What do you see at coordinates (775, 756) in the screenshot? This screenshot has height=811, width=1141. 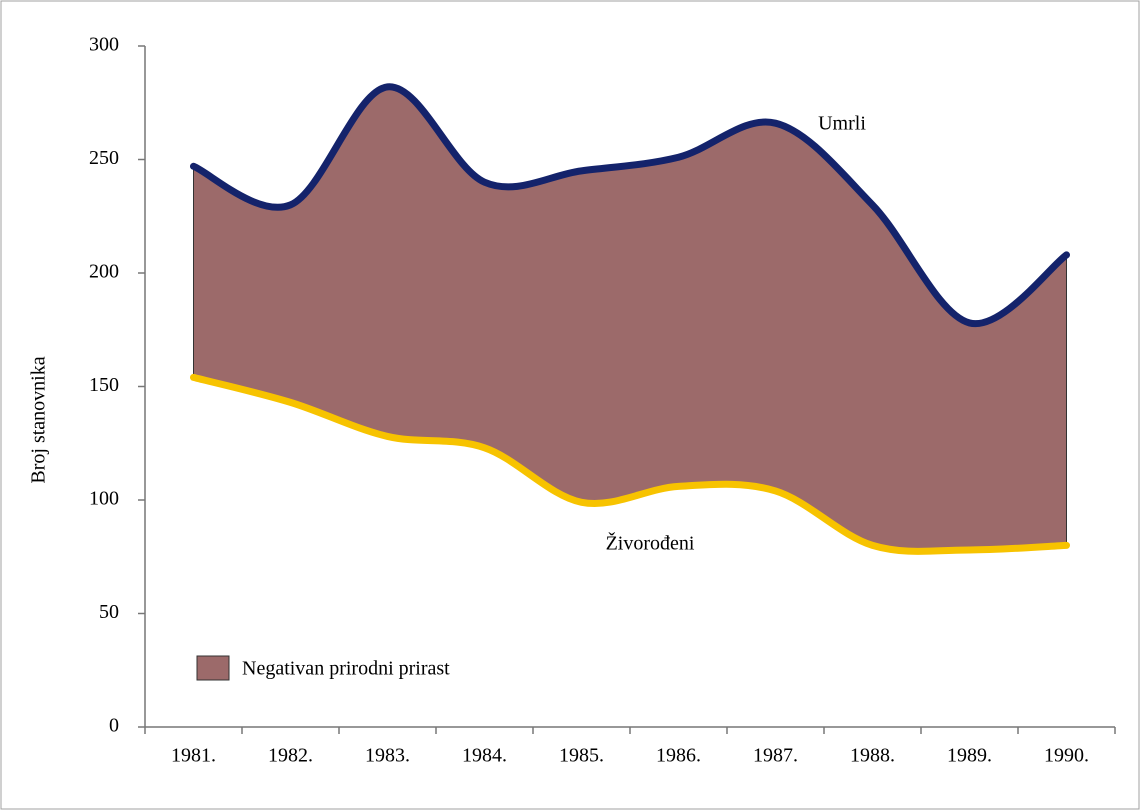 I see `x-tick-label: 1987.` at bounding box center [775, 756].